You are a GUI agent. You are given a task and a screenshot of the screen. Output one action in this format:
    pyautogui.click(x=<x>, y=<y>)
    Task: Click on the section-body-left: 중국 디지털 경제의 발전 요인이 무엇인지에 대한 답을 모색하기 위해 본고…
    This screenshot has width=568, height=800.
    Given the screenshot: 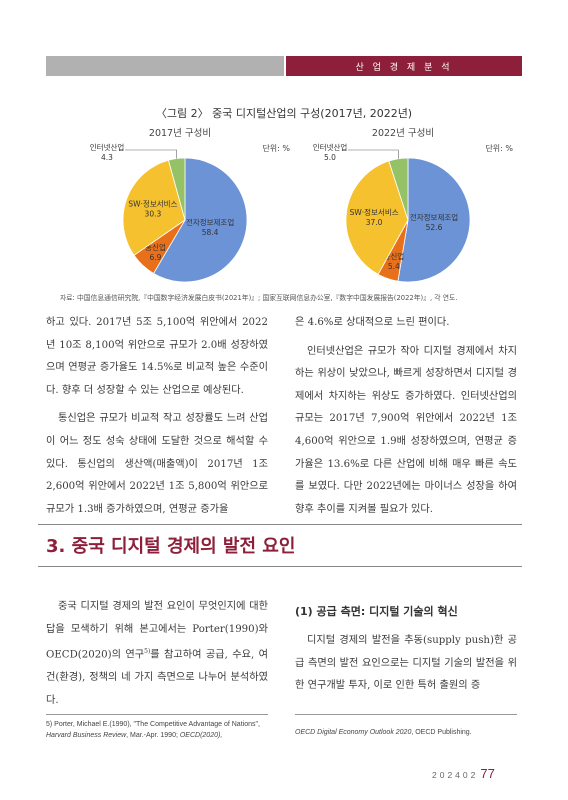 What is the action you would take?
    pyautogui.click(x=157, y=654)
    